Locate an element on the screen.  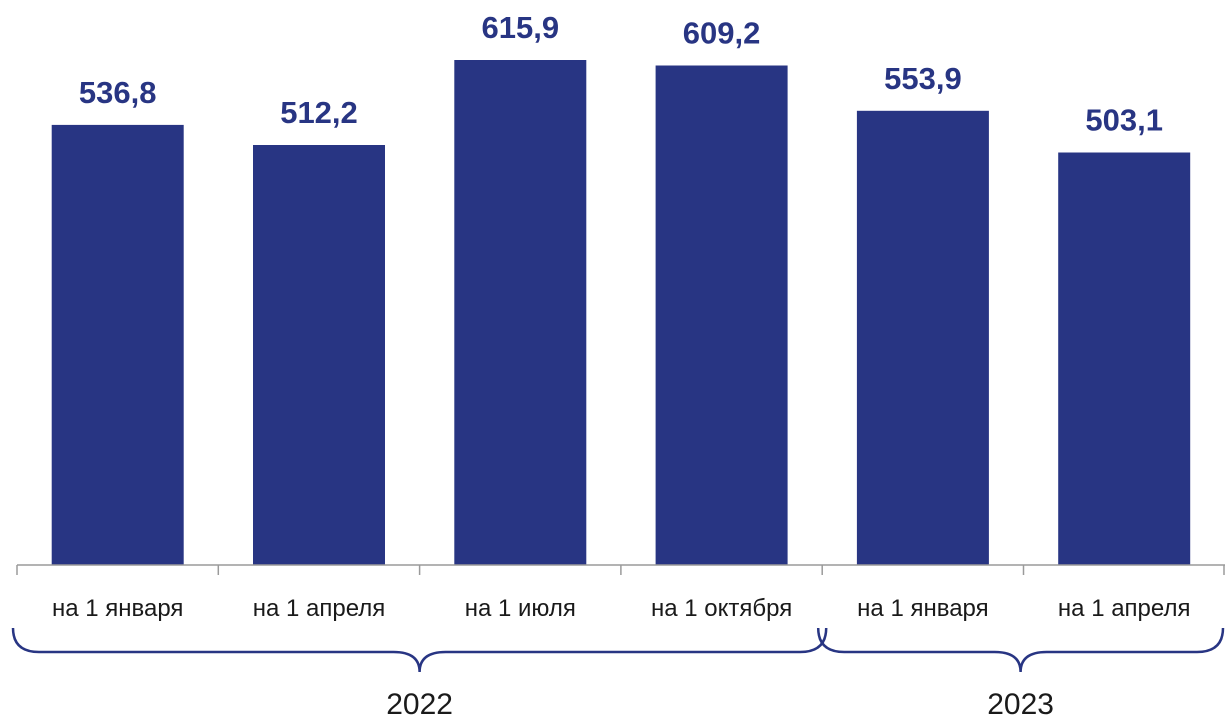
x-tick-label: на 1 октября is located at coordinates (721, 608).